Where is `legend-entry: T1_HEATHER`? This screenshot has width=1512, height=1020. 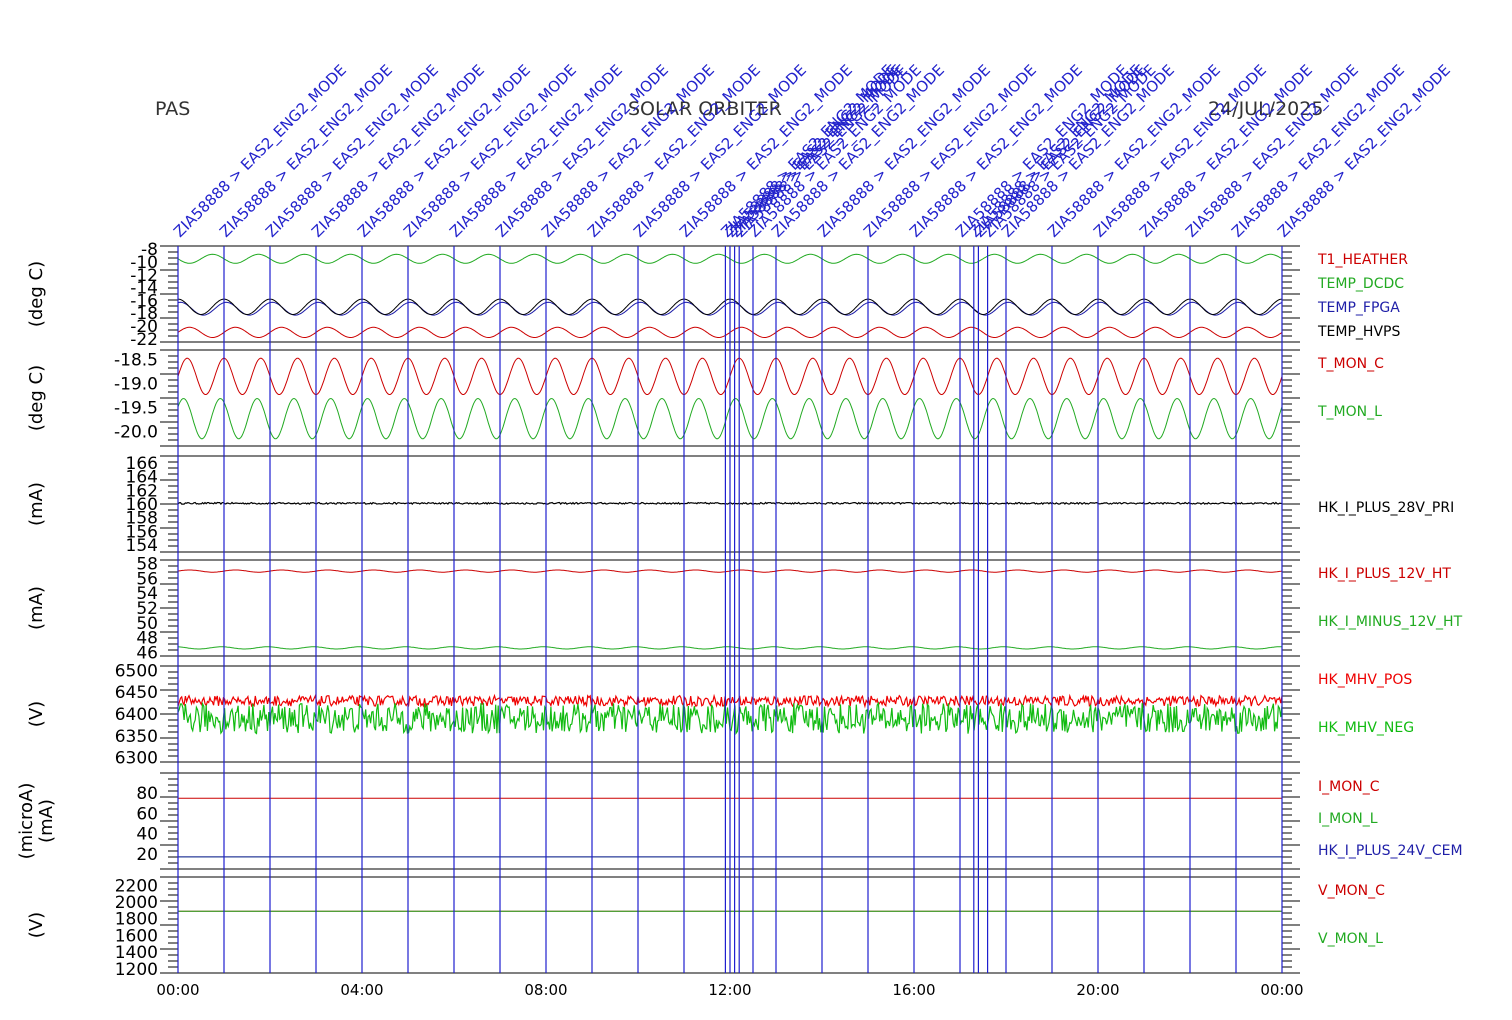 legend-entry: T1_HEATHER is located at coordinates (1362, 260).